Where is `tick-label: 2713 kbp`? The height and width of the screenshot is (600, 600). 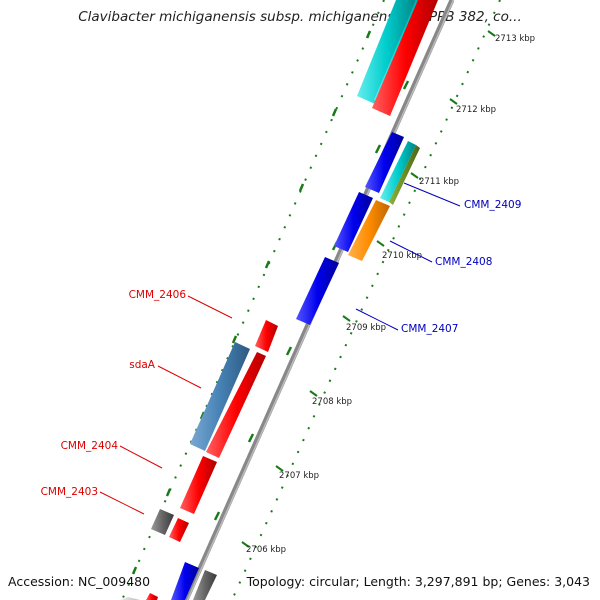
tick-label: 2713 kbp is located at coordinates (515, 39).